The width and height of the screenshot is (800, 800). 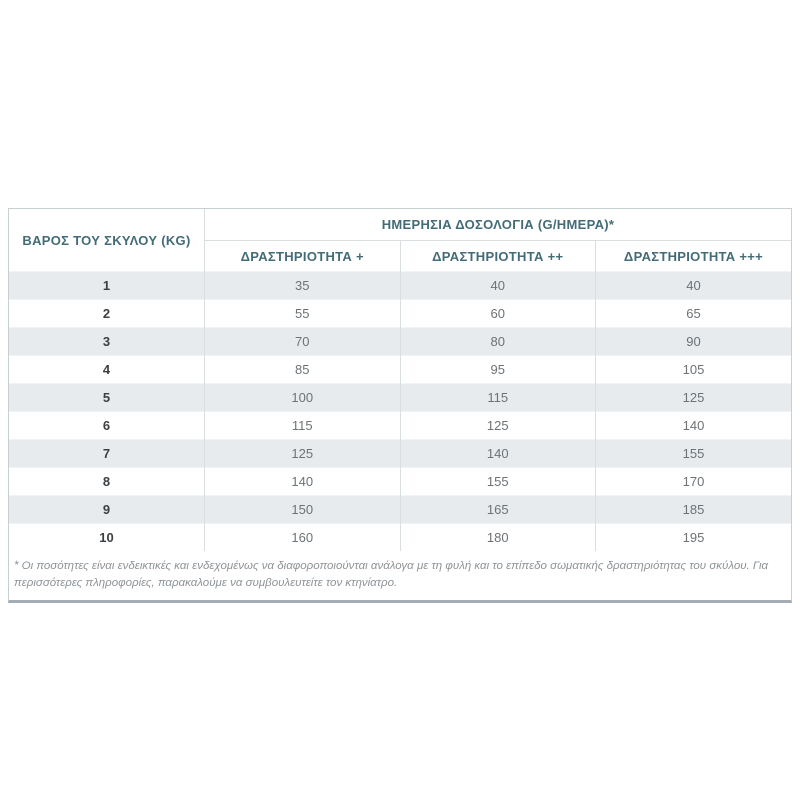 What do you see at coordinates (107, 481) in the screenshot?
I see `weight-cell: 8` at bounding box center [107, 481].